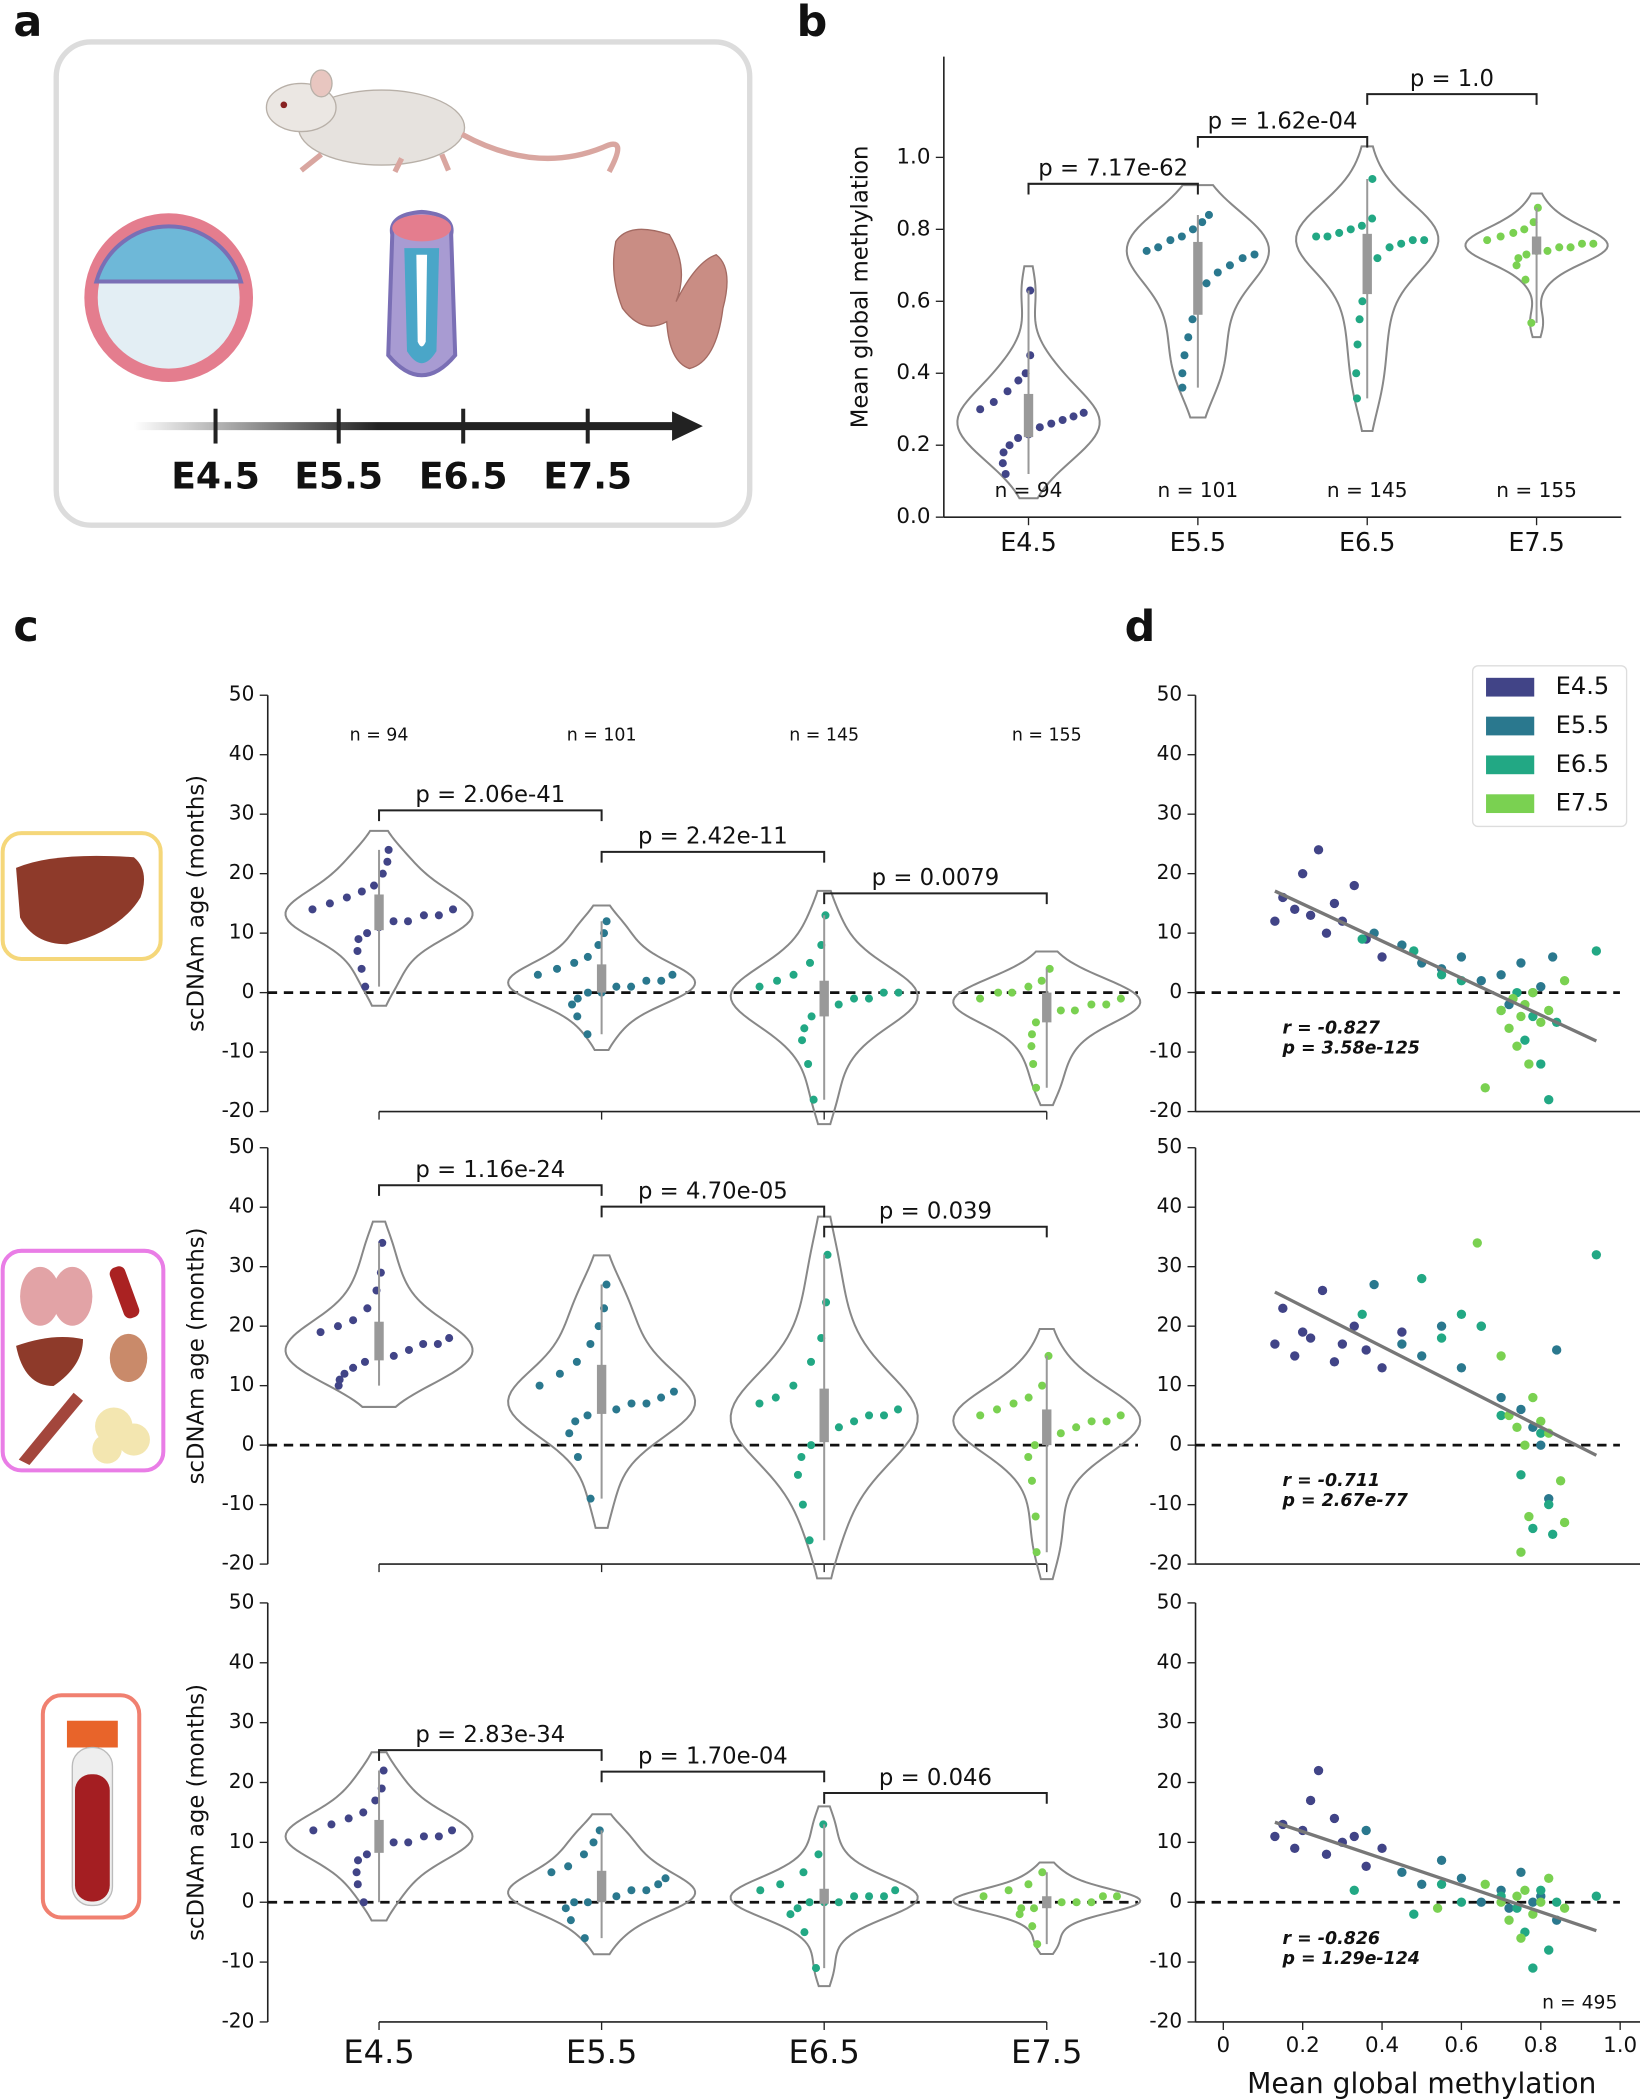 This screenshot has width=1640, height=2100. Describe the element at coordinates (1549, 746) in the screenshot. I see `legend-frame` at that location.